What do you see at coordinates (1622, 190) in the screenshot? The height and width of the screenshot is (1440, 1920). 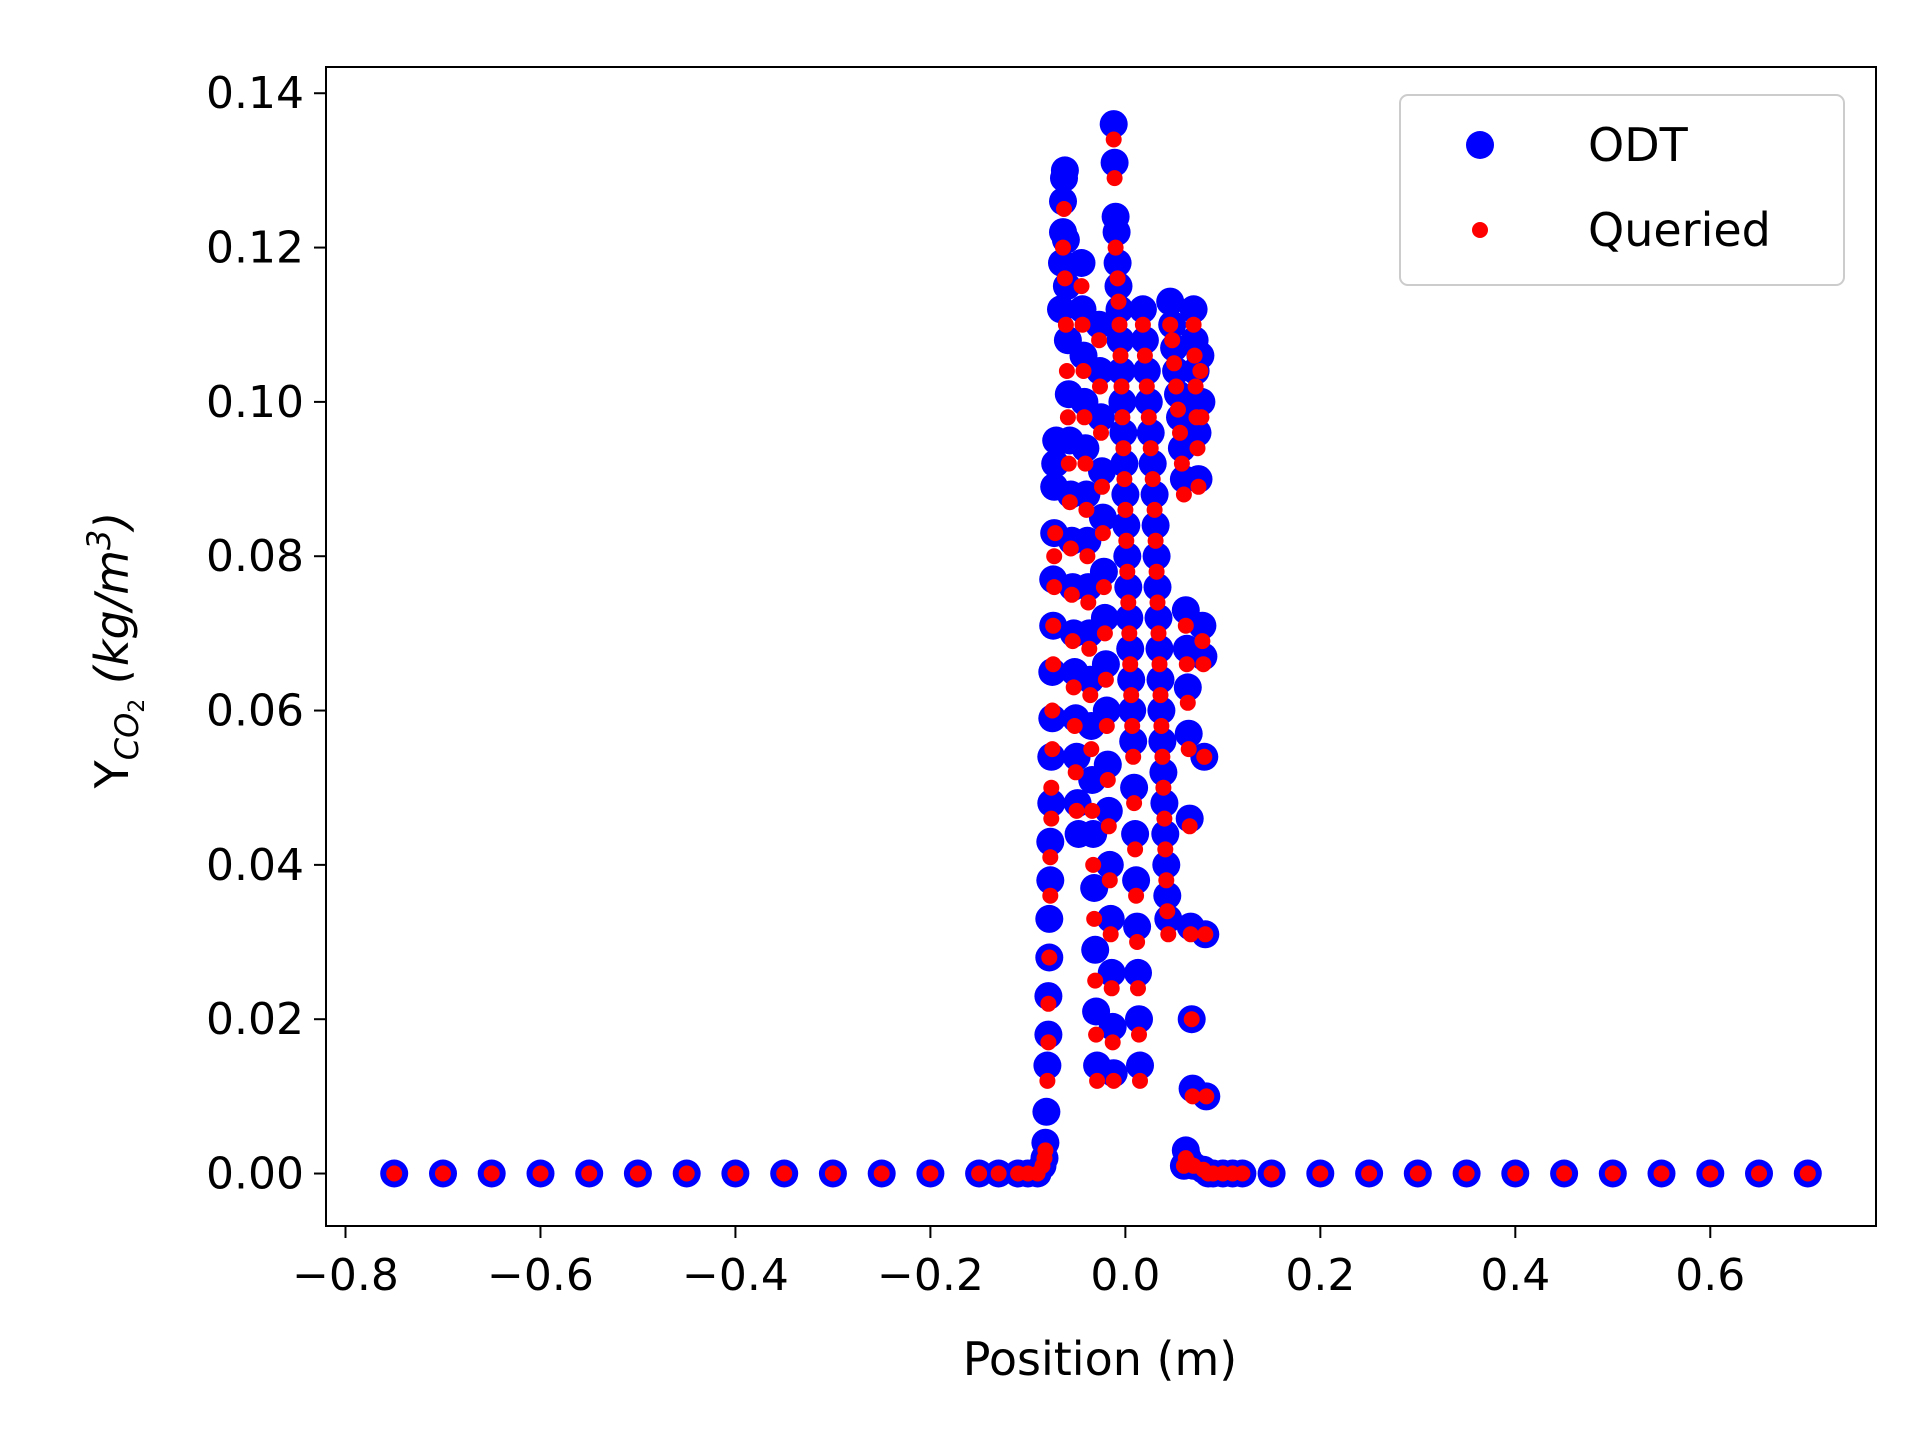 I see `legend: ODT Queried` at bounding box center [1622, 190].